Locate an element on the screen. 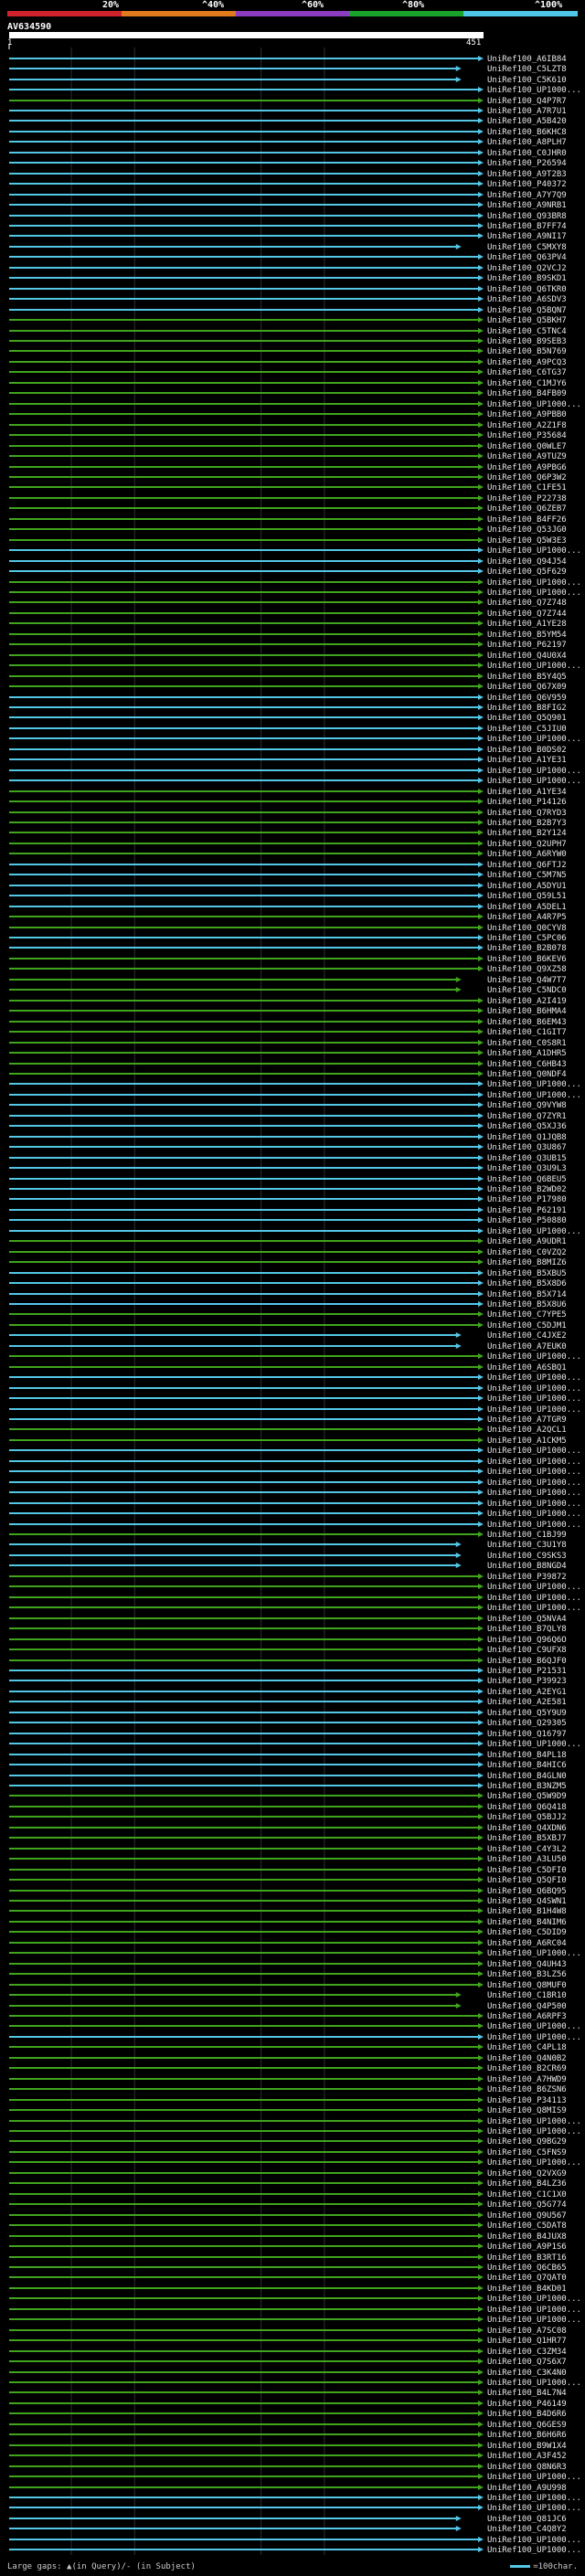  hit-row: UniRef100_A9TUZ9 is located at coordinates (288, 456).